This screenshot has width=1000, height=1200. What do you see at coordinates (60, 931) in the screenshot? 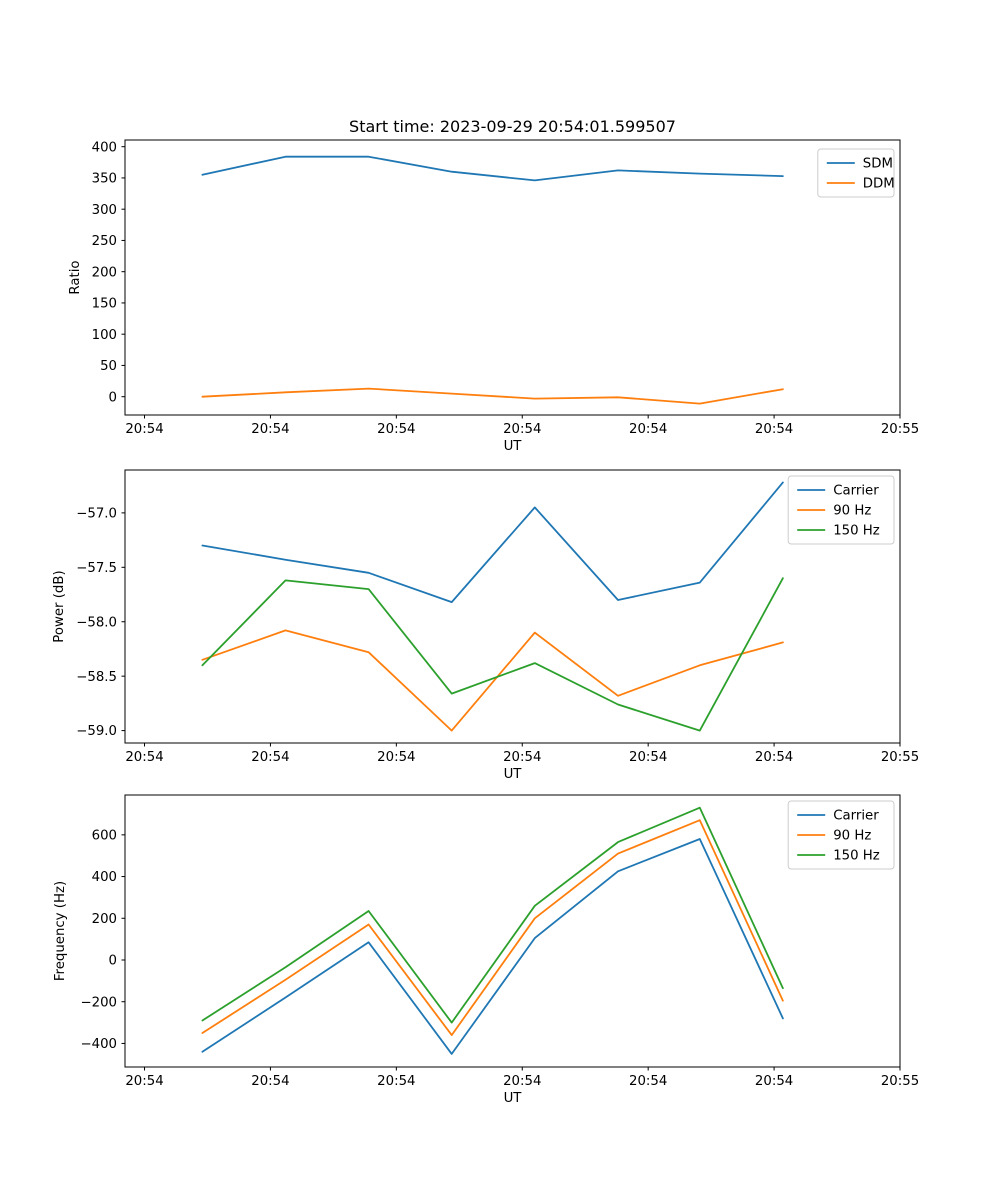
I see `y-axis-label: Frequency (Hz)` at bounding box center [60, 931].